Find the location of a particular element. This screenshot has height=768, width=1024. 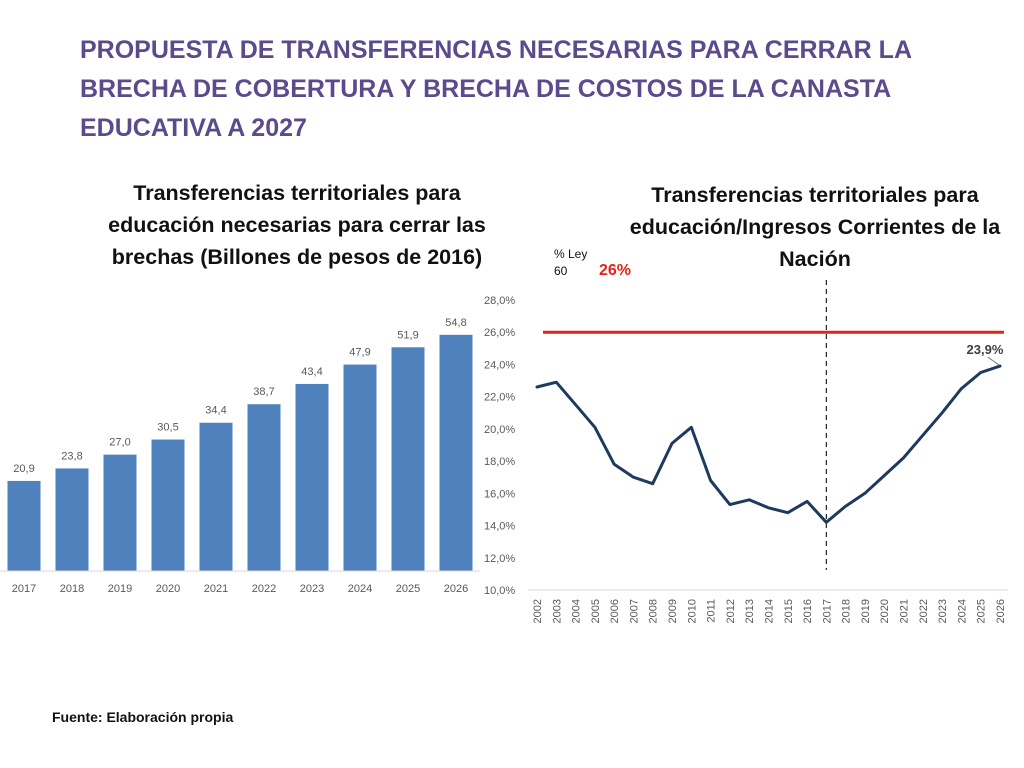

bar-category-label: 2022 is located at coordinates (264, 589).